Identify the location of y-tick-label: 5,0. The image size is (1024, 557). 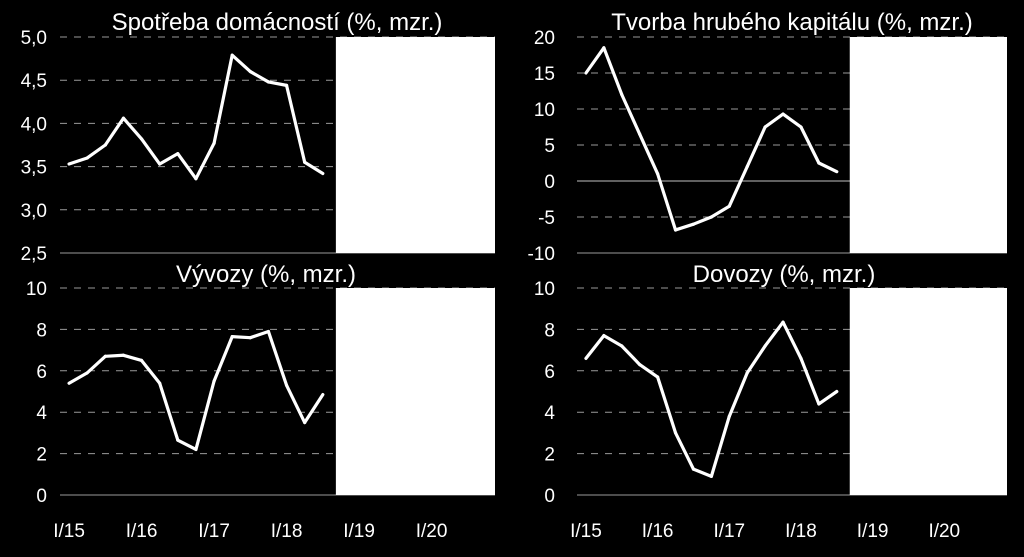
(34, 38).